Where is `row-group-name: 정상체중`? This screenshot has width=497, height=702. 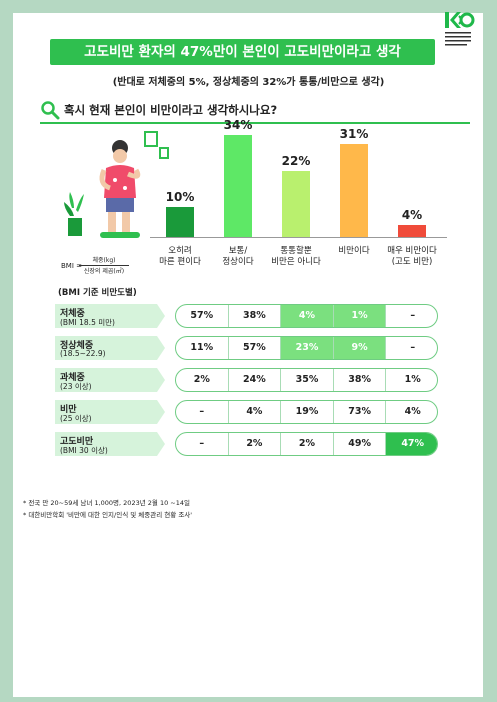
row-group-name: 정상체중 is located at coordinates (77, 346).